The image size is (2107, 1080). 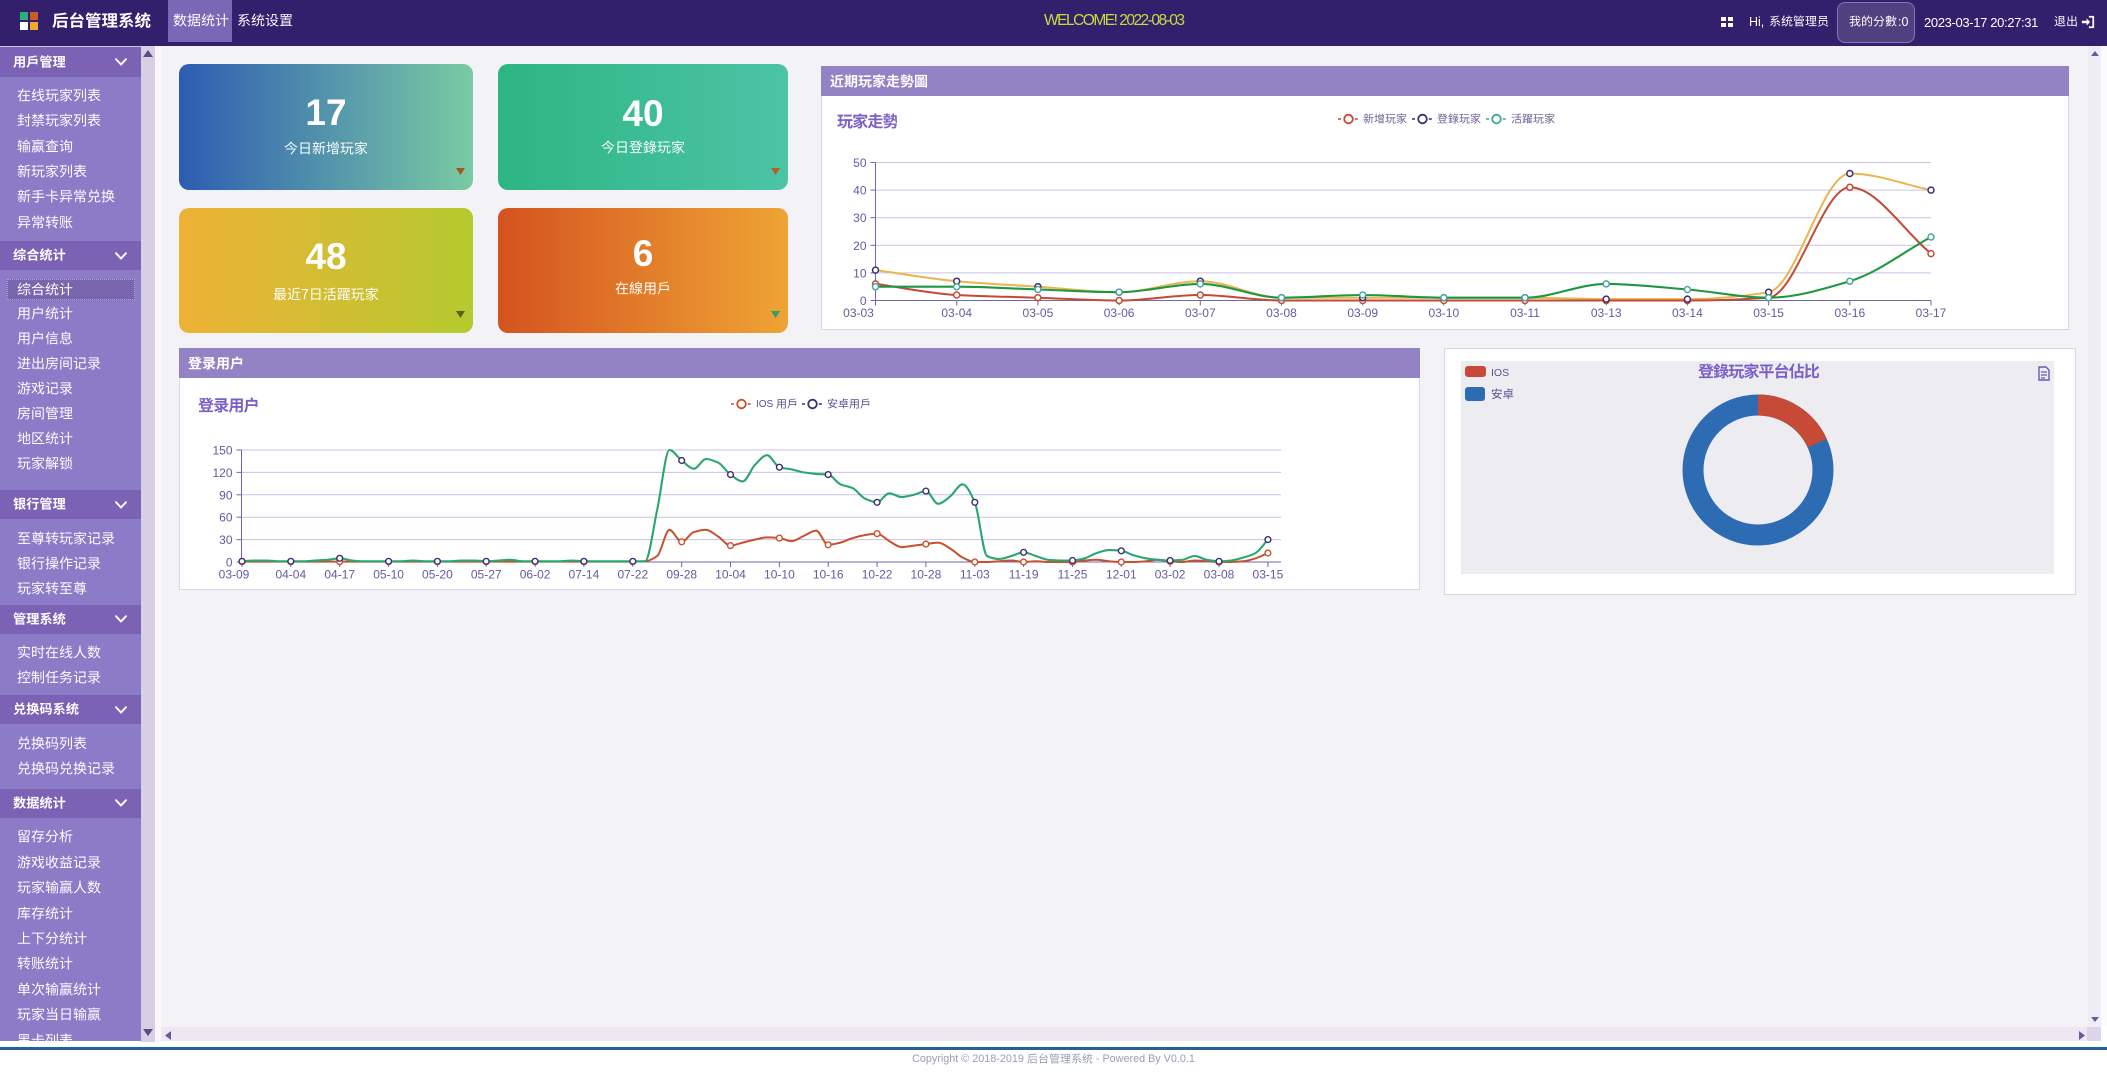 I want to click on svg-text: 03-17, so click(x=1931, y=313).